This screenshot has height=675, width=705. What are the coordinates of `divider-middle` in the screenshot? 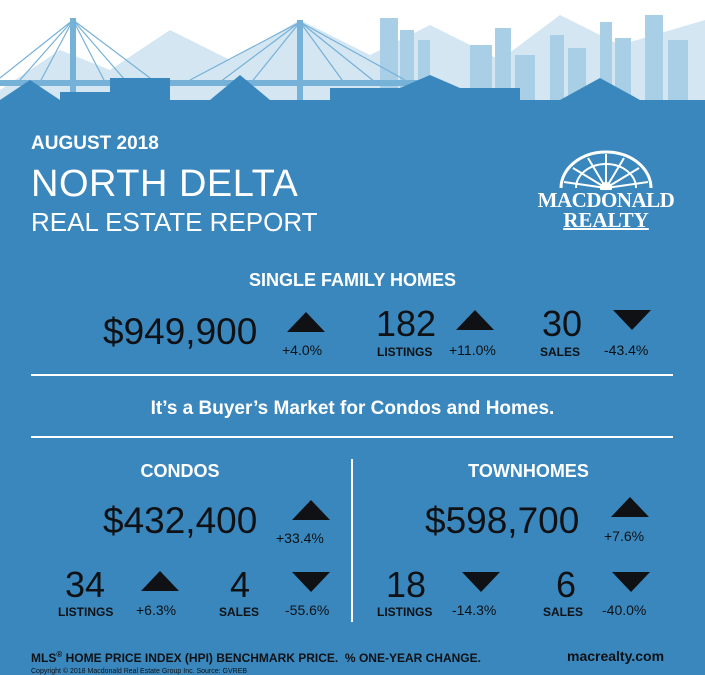 It's located at (352, 437).